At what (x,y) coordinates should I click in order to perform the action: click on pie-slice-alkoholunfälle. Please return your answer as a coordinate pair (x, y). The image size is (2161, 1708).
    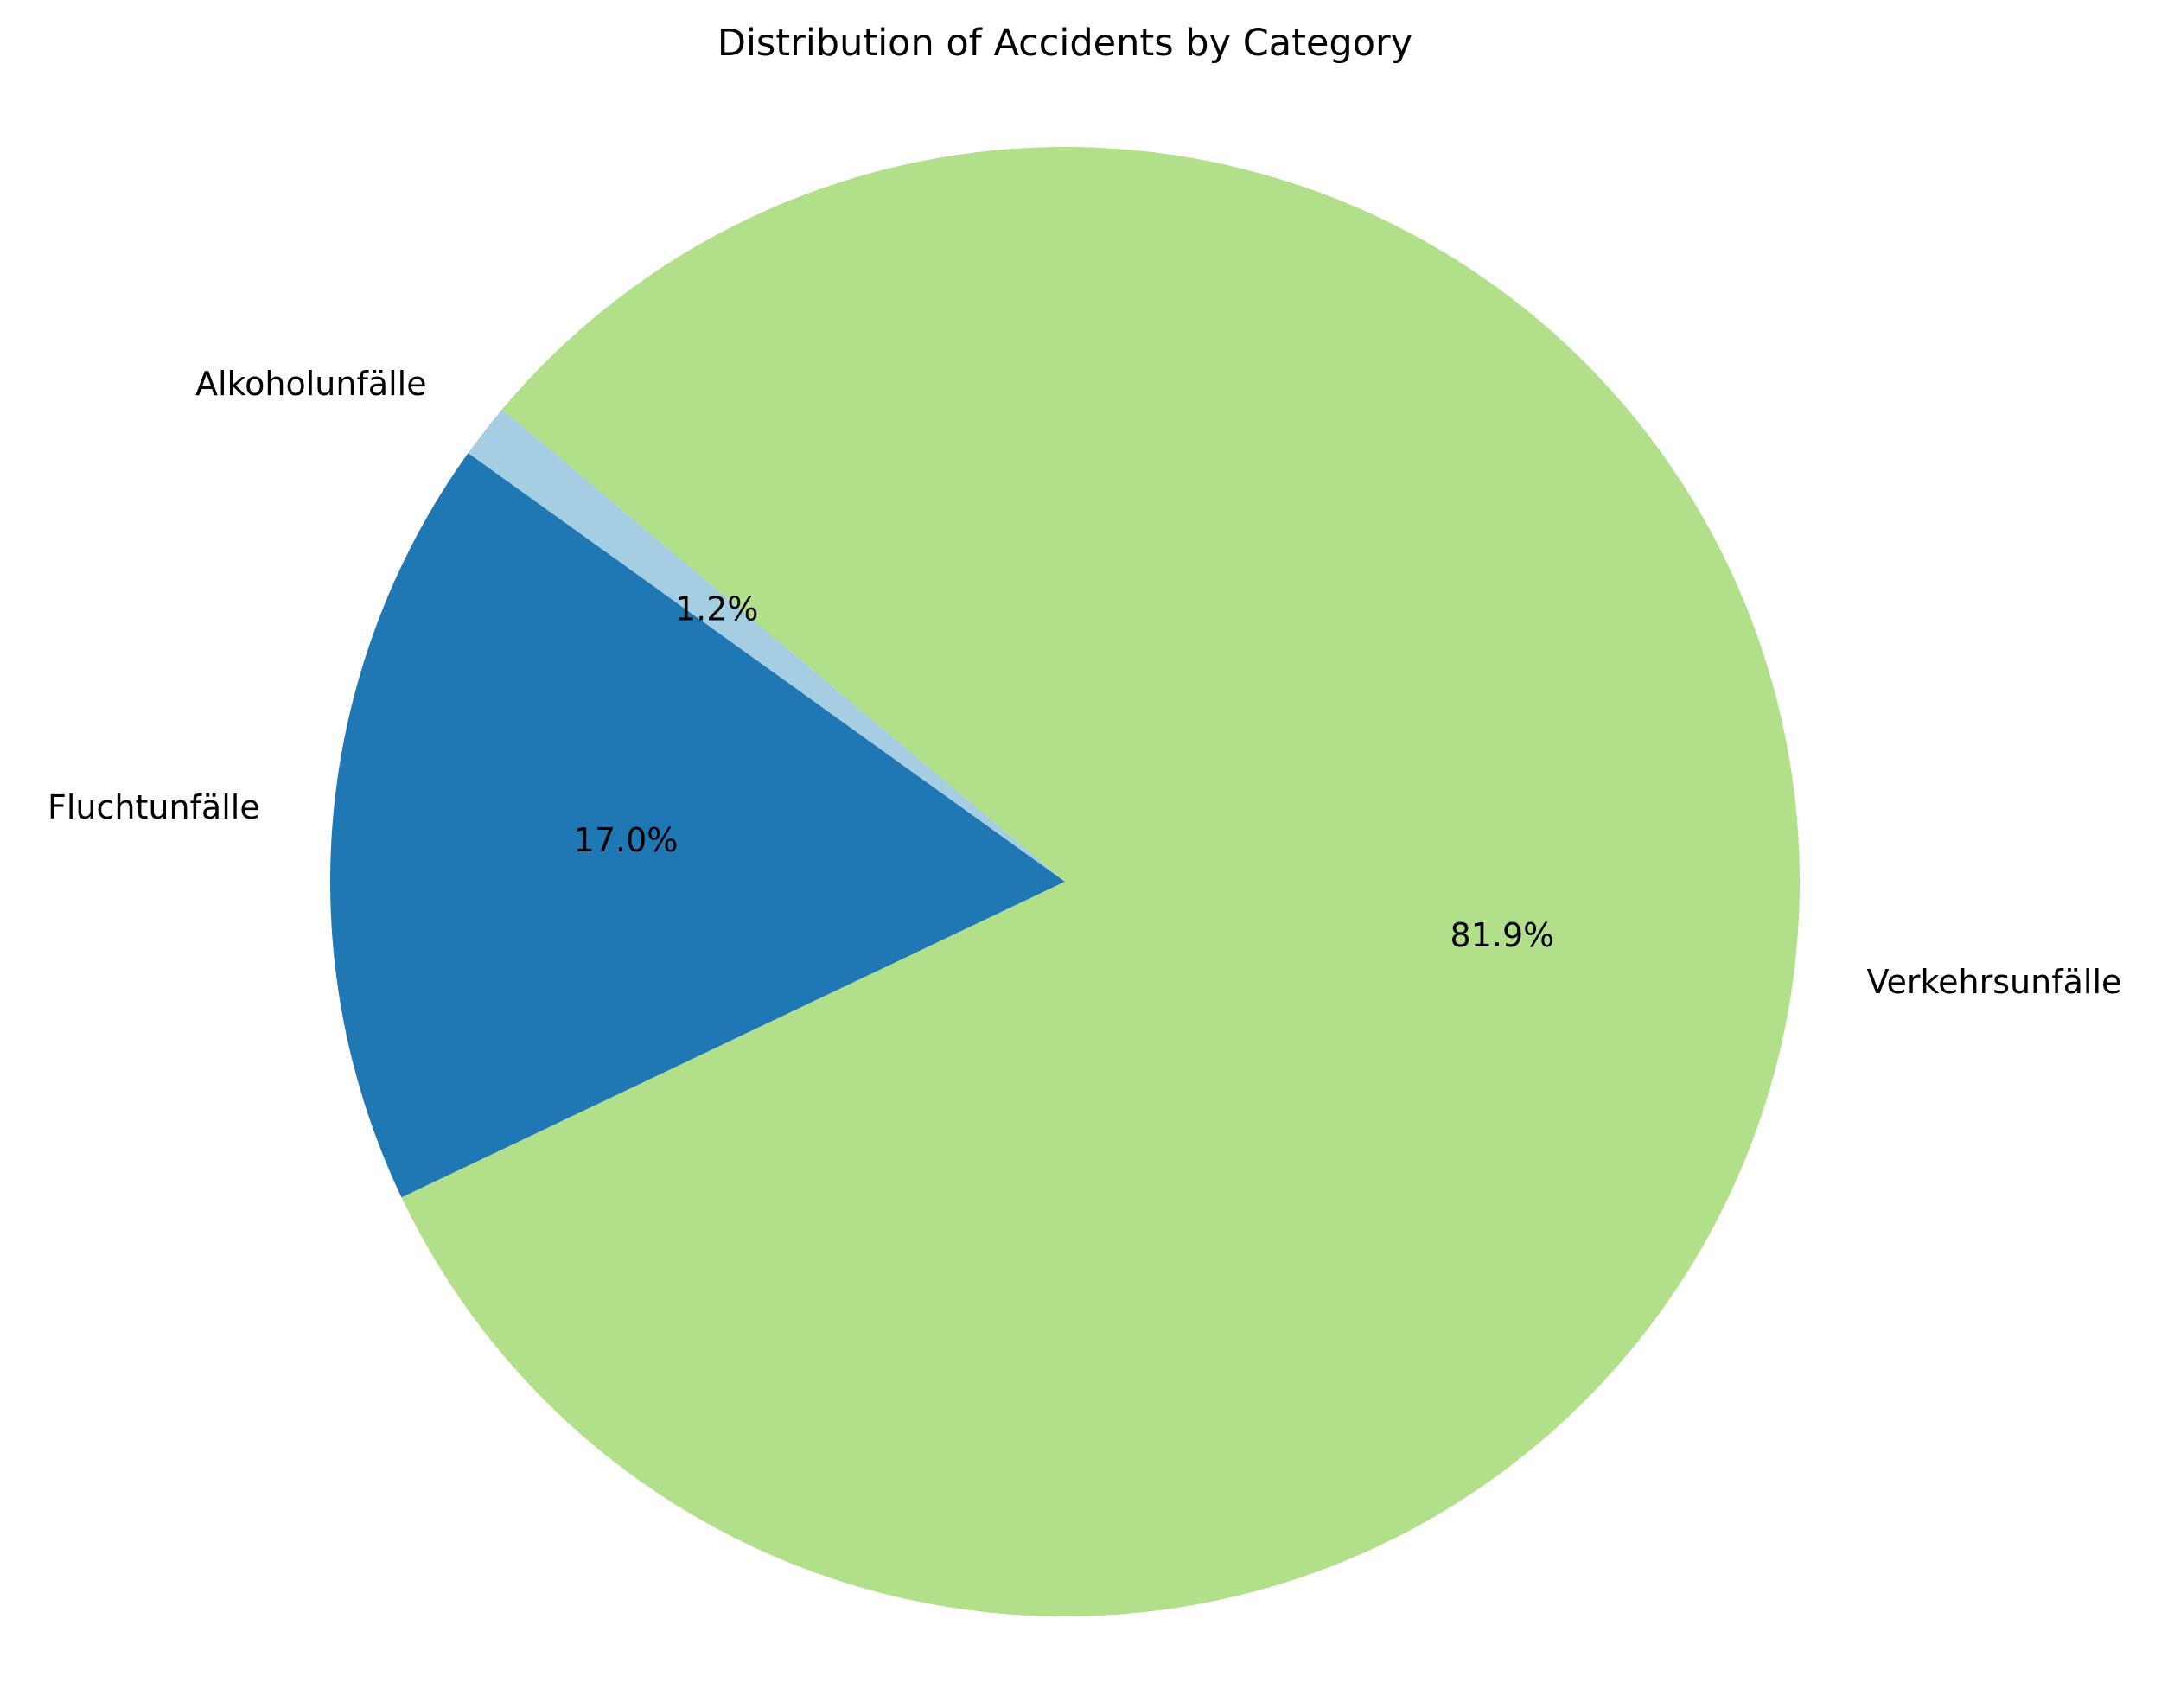
    Looking at the image, I should click on (766, 646).